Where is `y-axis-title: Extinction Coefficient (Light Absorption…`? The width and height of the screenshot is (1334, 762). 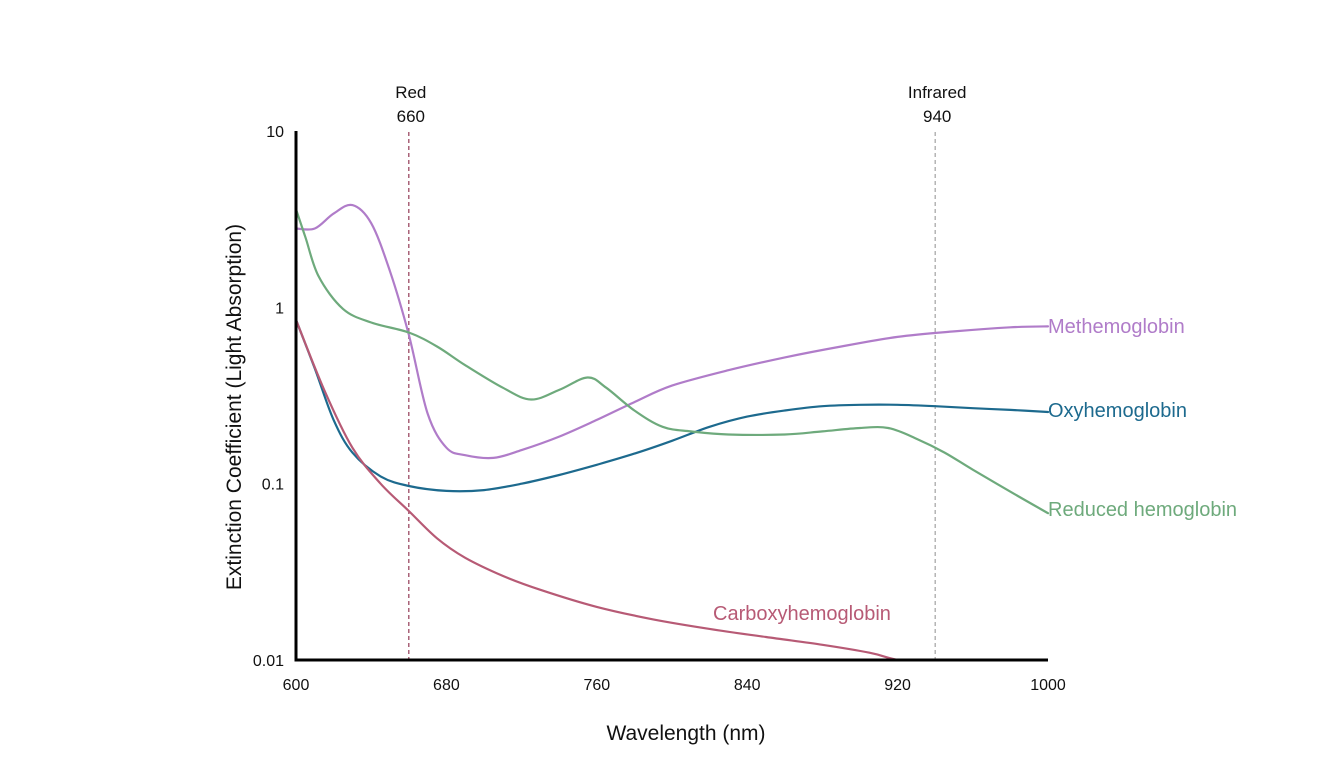 y-axis-title: Extinction Coefficient (Light Absorption… is located at coordinates (234, 407).